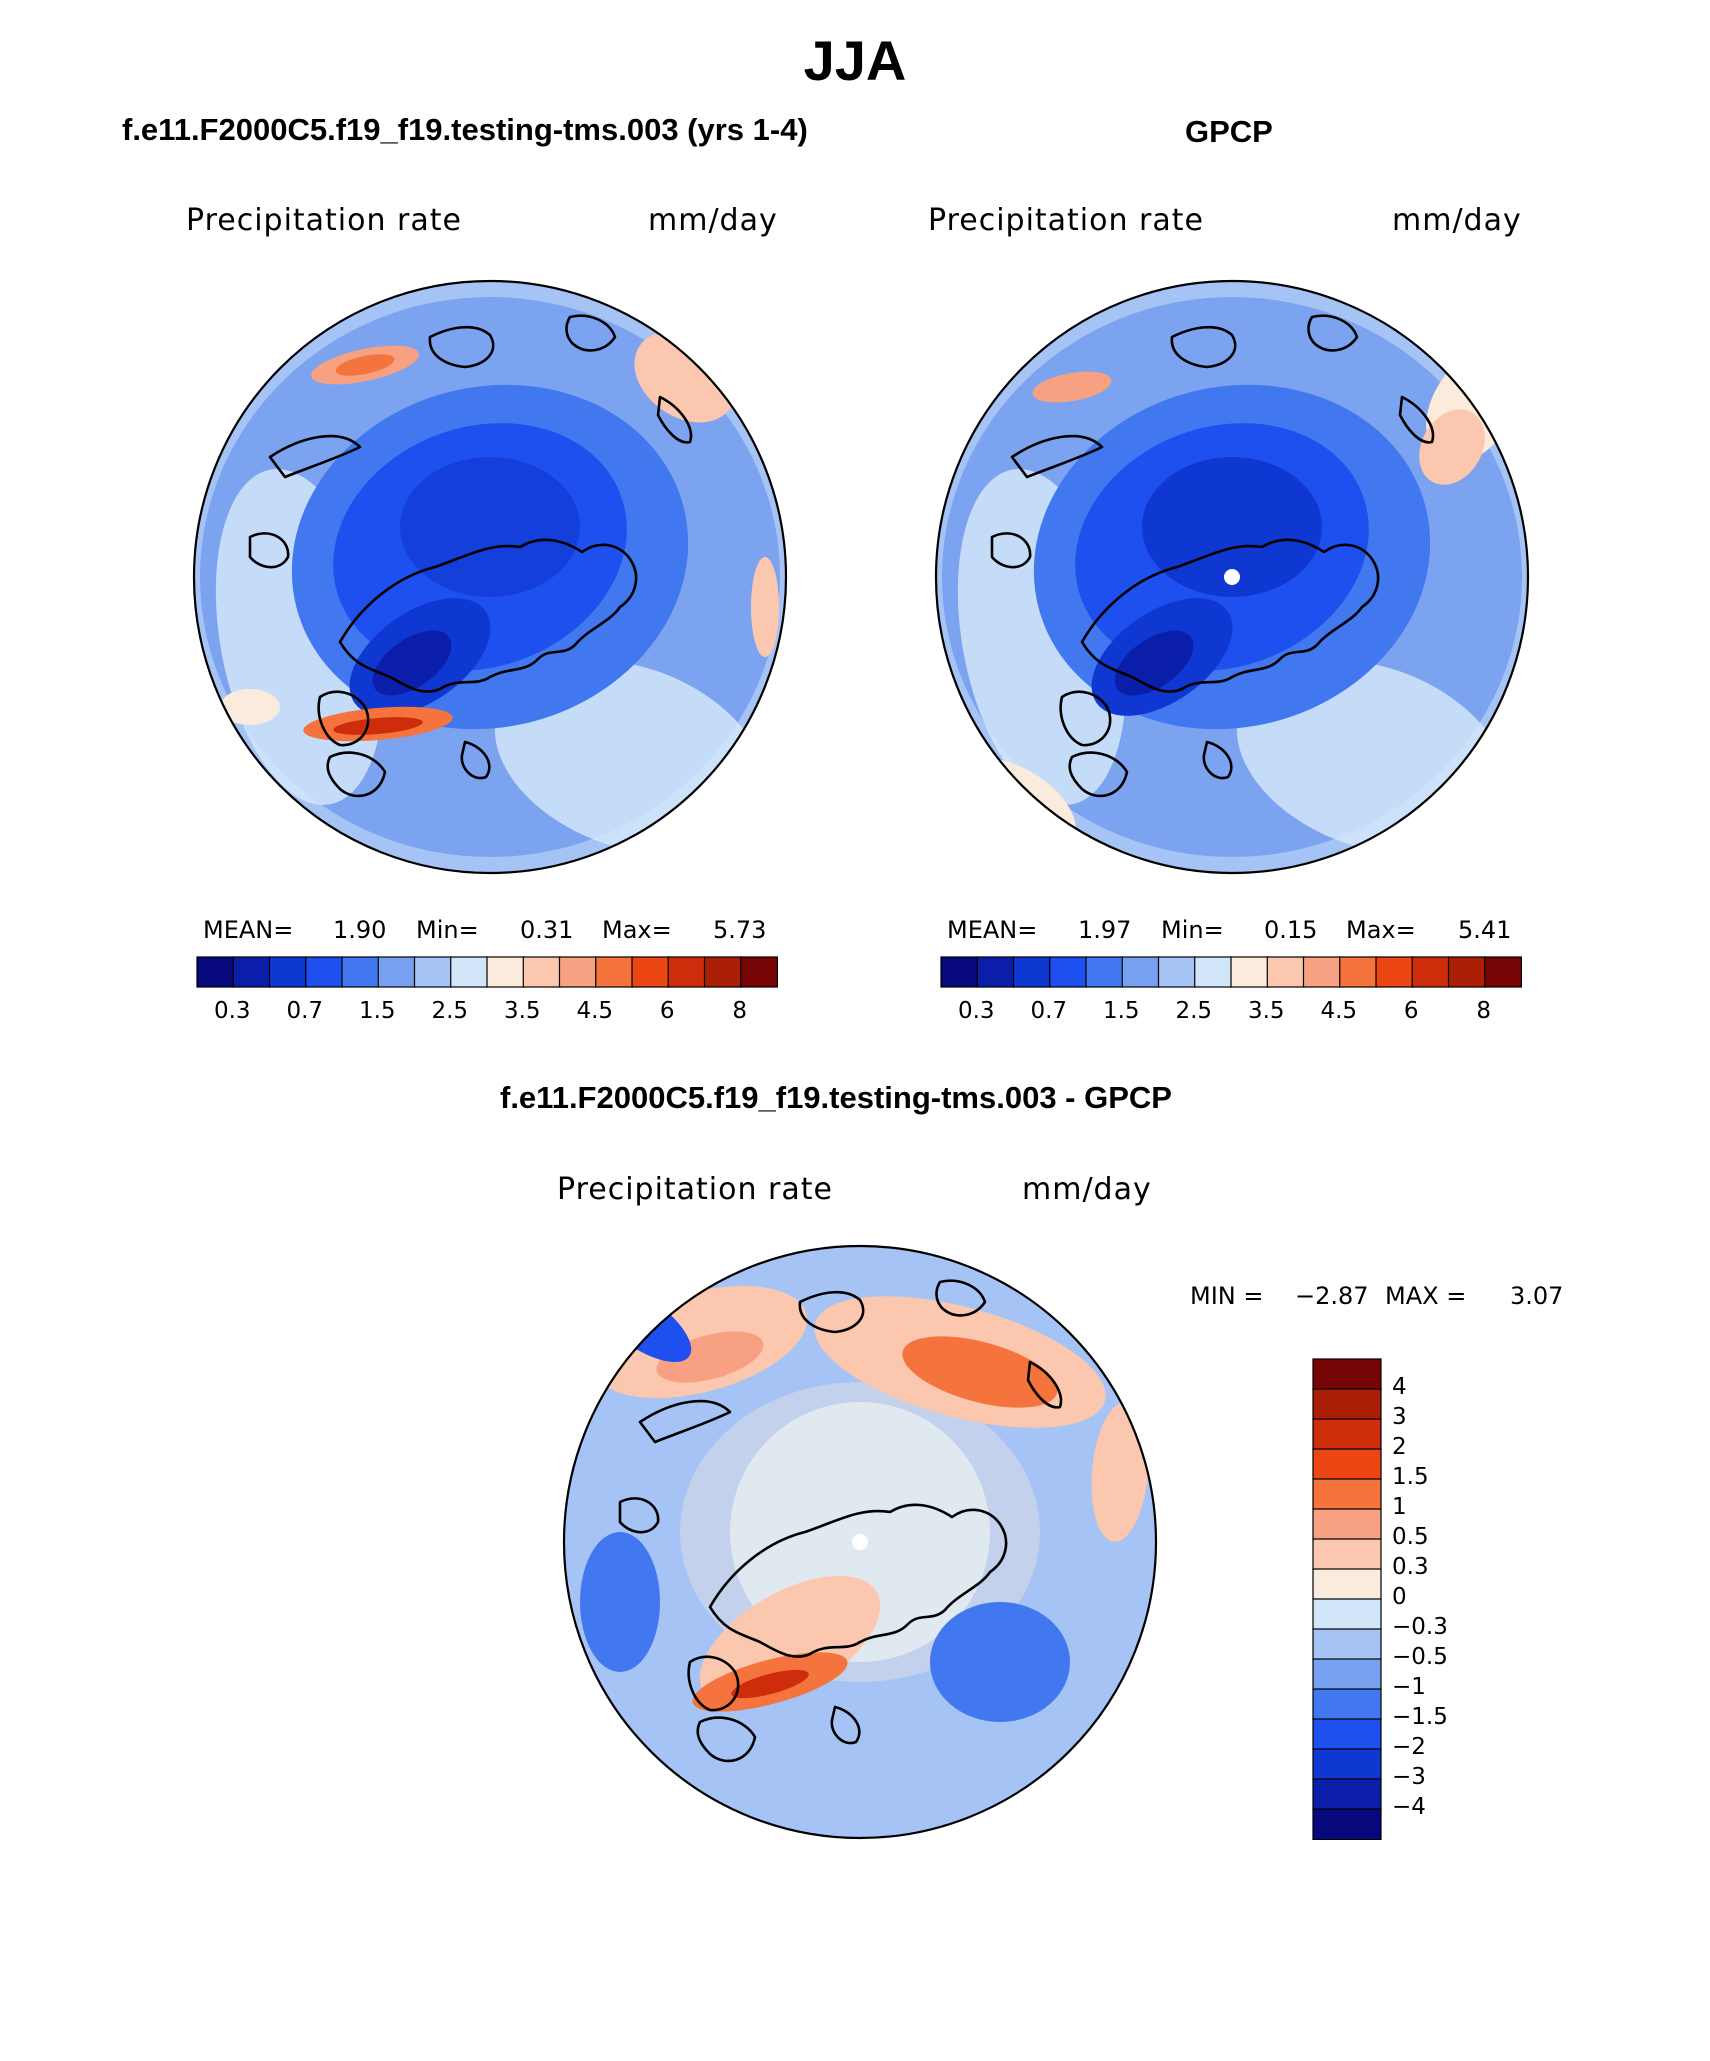 The image size is (1710, 2061). Describe the element at coordinates (232, 1011) in the screenshot. I see `panel1-colorbar-tick-label: 0.3` at that location.